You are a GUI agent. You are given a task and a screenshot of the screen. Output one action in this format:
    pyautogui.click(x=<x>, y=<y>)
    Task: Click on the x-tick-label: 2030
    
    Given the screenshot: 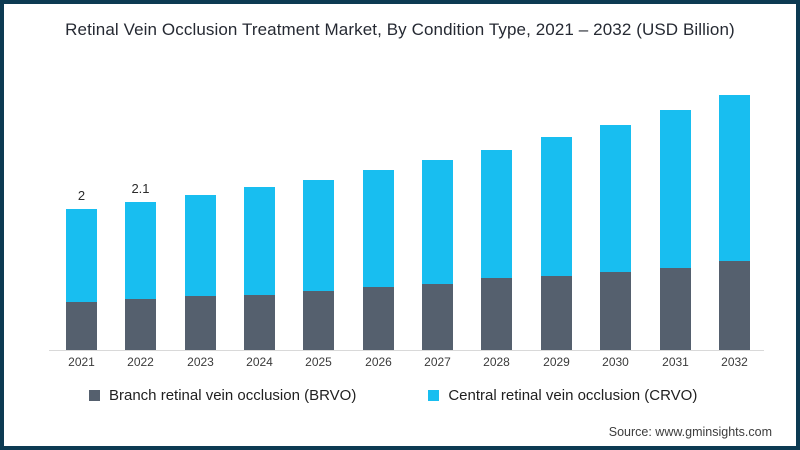 What is the action you would take?
    pyautogui.click(x=615, y=362)
    